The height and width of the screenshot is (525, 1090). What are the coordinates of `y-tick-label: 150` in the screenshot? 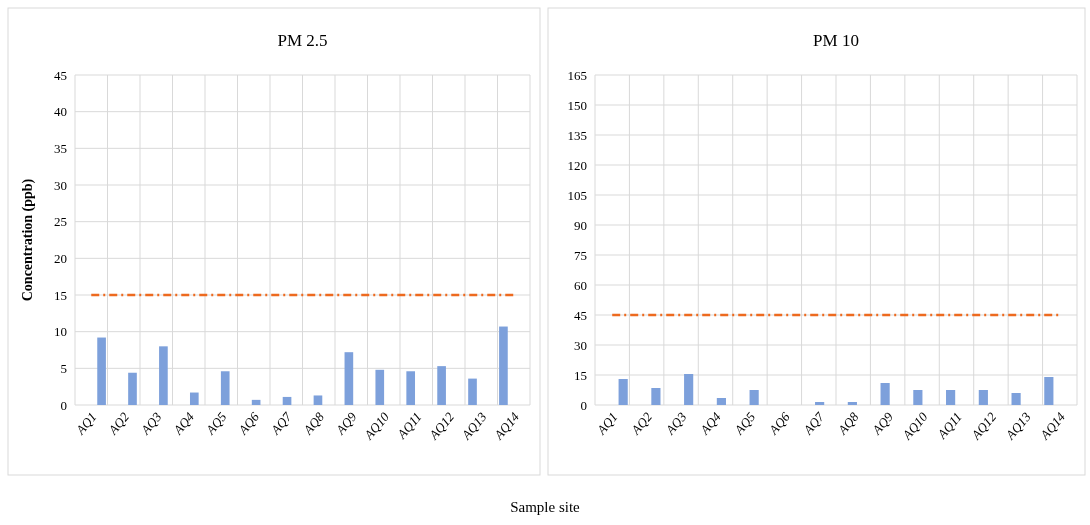 It's located at (577, 105).